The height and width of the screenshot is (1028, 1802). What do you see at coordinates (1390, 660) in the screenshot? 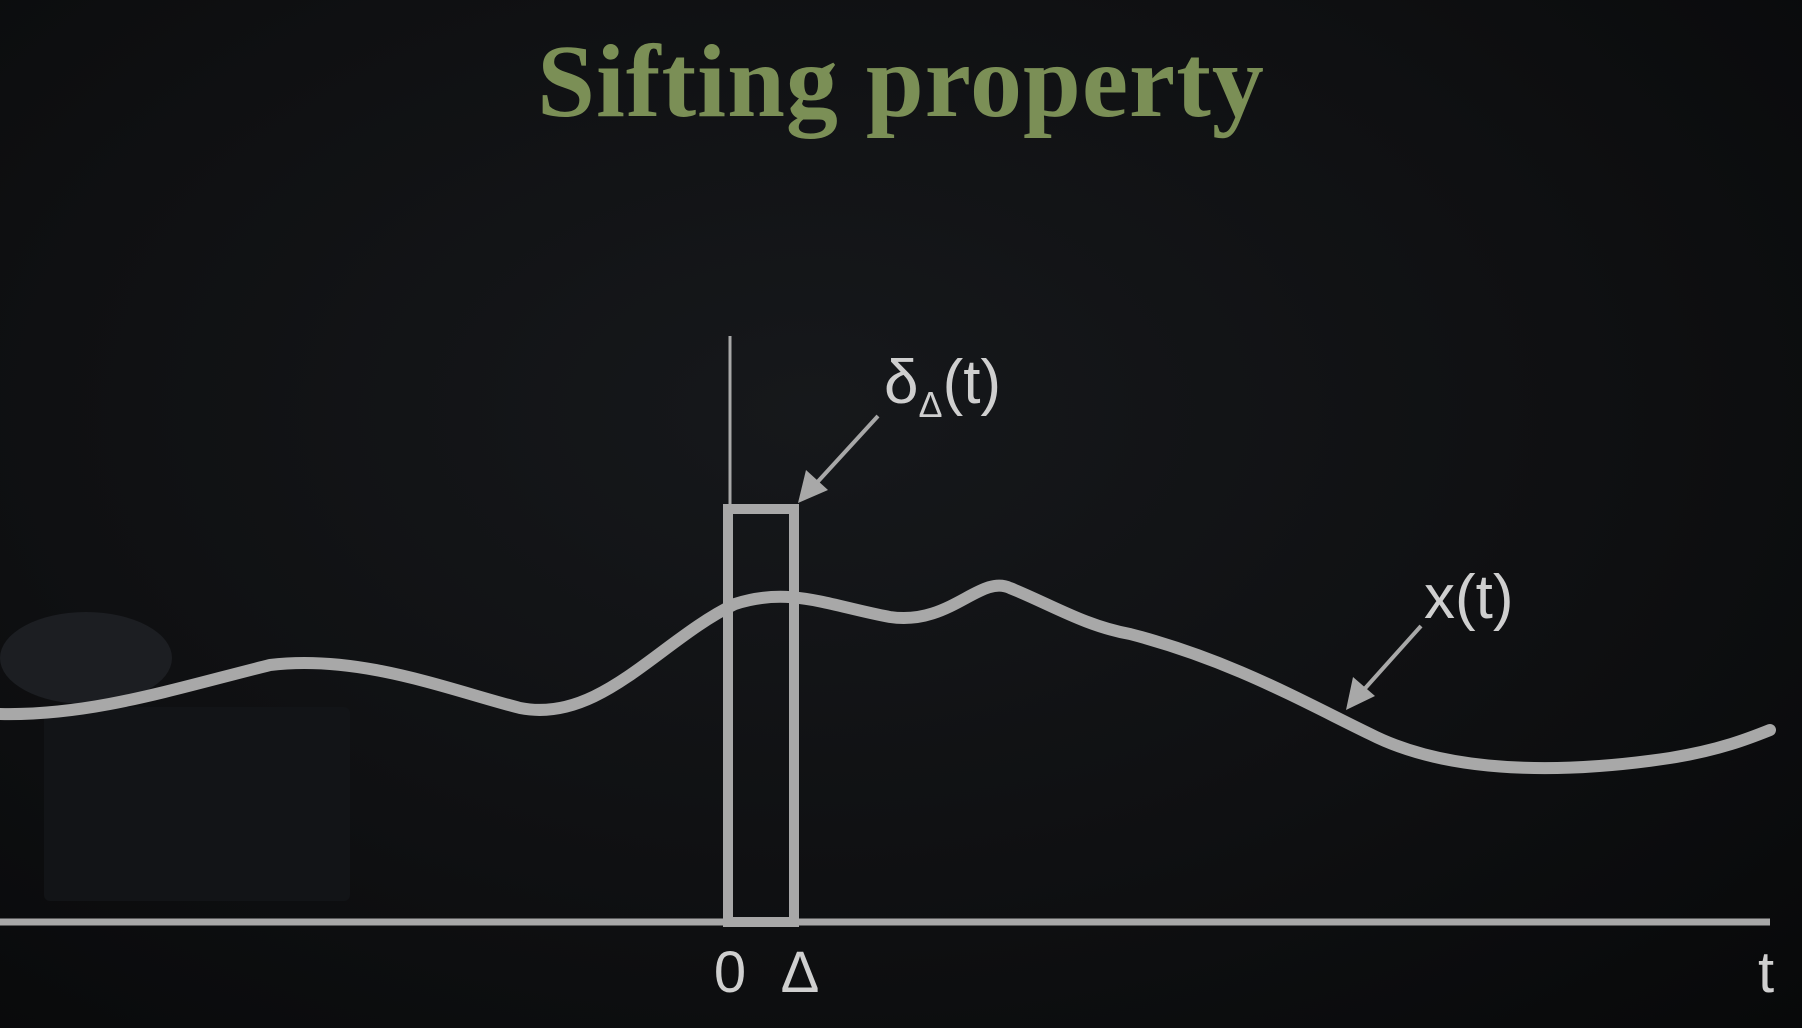
I see `signal-pointer-line` at bounding box center [1390, 660].